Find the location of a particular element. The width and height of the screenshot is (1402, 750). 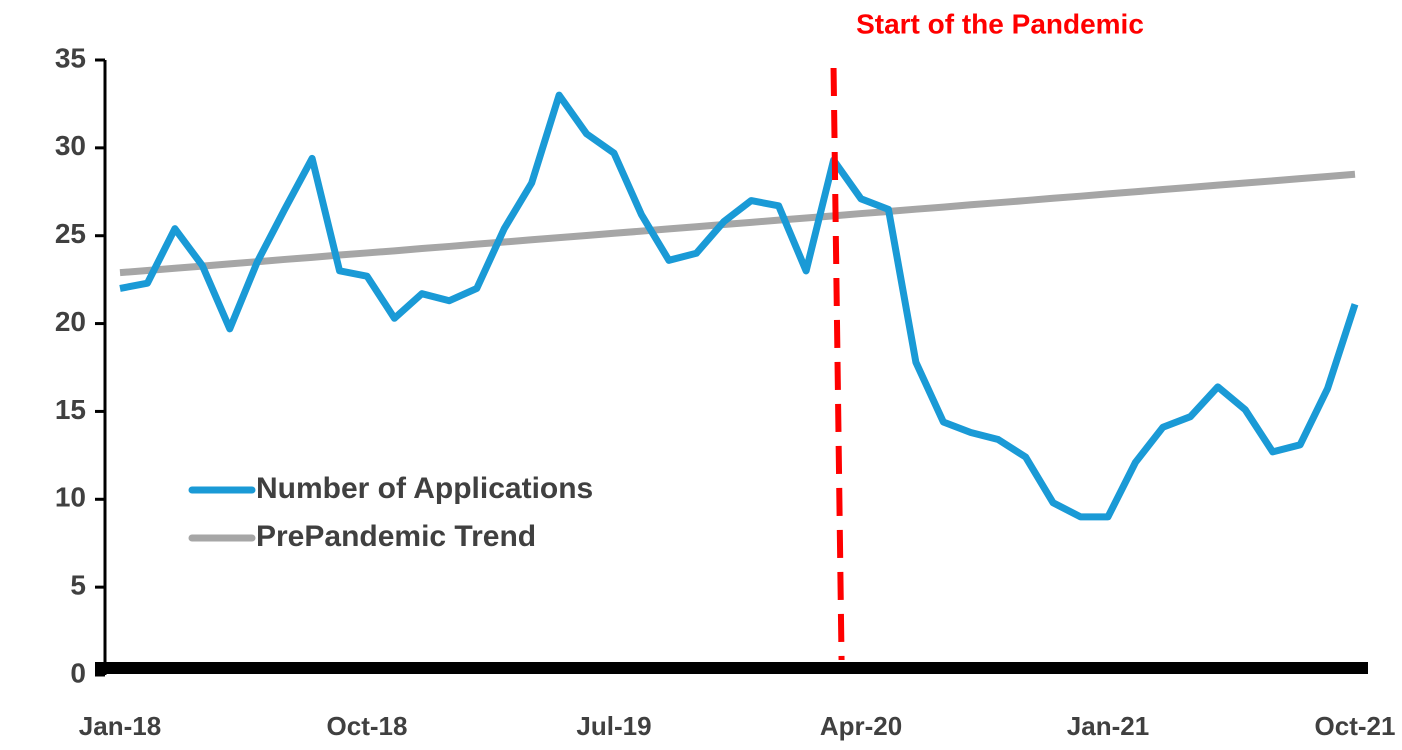

x-tick-label: Jan-21 is located at coordinates (1108, 726).